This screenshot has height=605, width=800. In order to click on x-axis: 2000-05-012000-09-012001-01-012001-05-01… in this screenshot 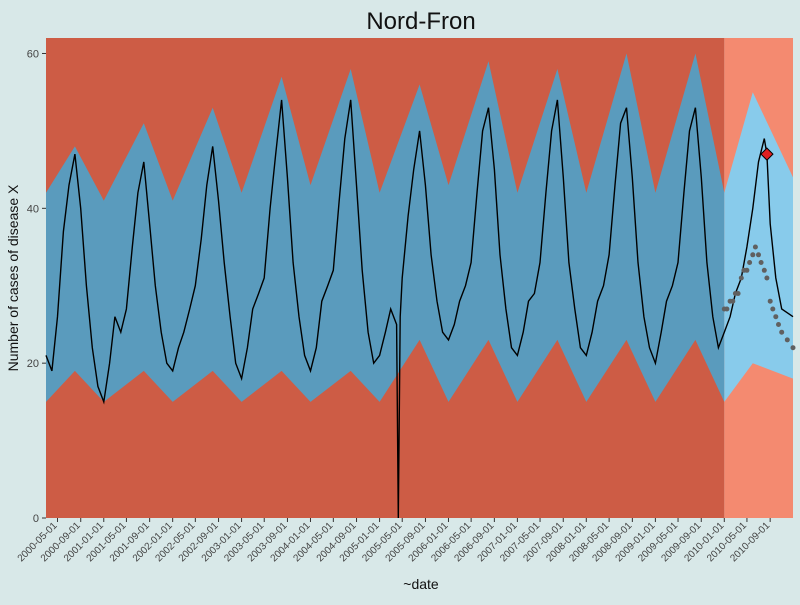, I will do `click(394, 541)`.